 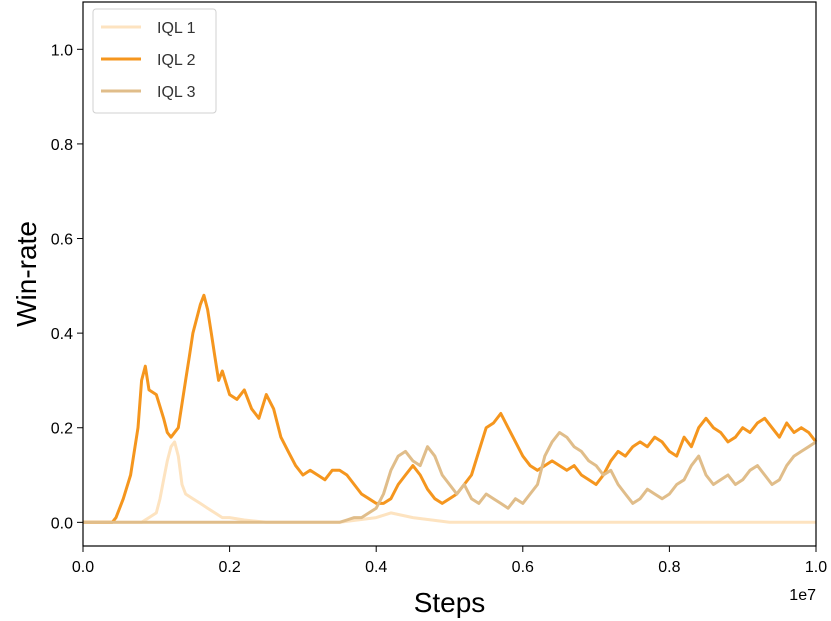 What do you see at coordinates (376, 567) in the screenshot?
I see `x-tick-label: 0.4` at bounding box center [376, 567].